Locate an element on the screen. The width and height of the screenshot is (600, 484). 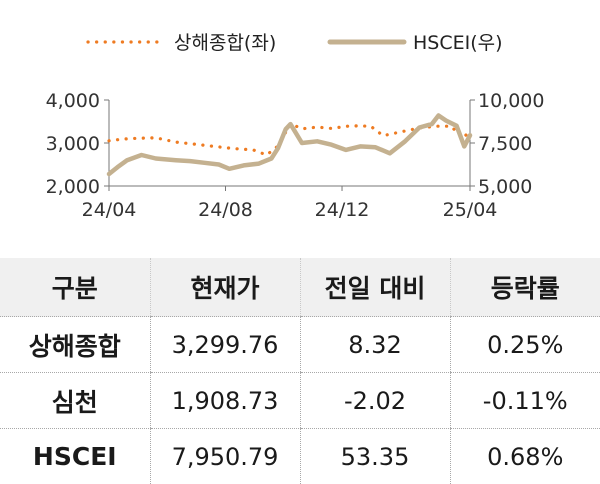
row-rate: 0.68% is located at coordinates (525, 456).